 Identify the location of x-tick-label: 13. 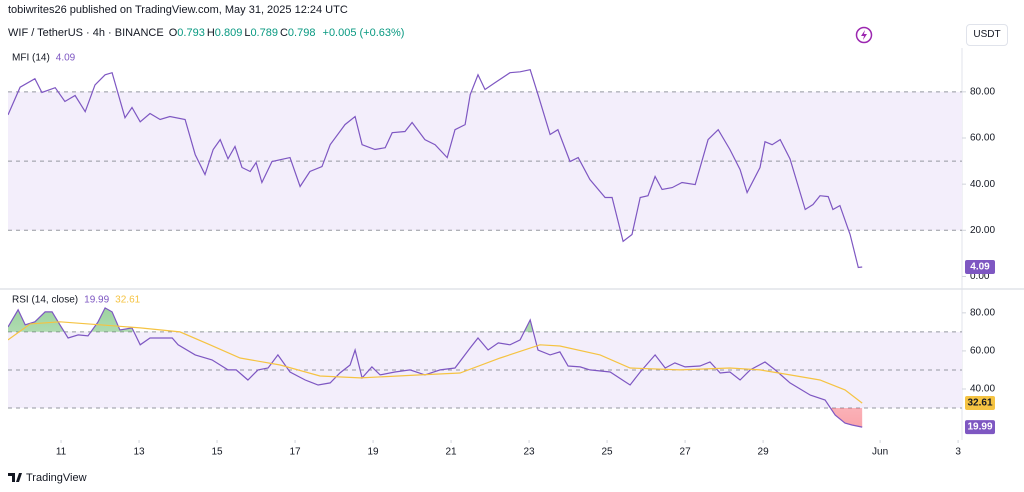
(139, 452).